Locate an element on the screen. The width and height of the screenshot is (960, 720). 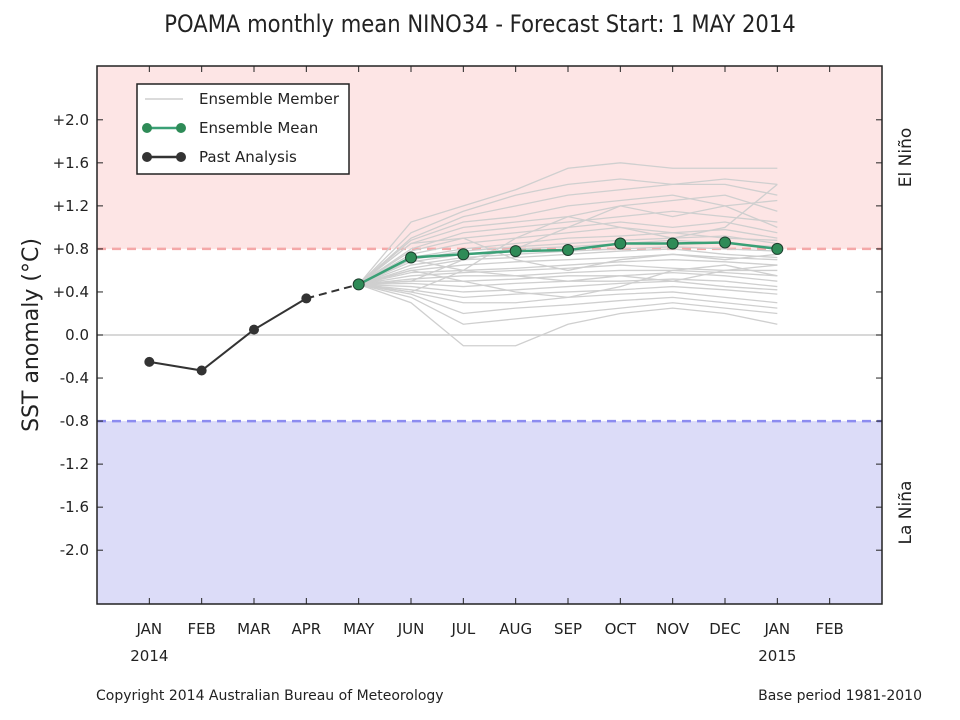
y-tick-label-4: +0.4 is located at coordinates (71, 292).